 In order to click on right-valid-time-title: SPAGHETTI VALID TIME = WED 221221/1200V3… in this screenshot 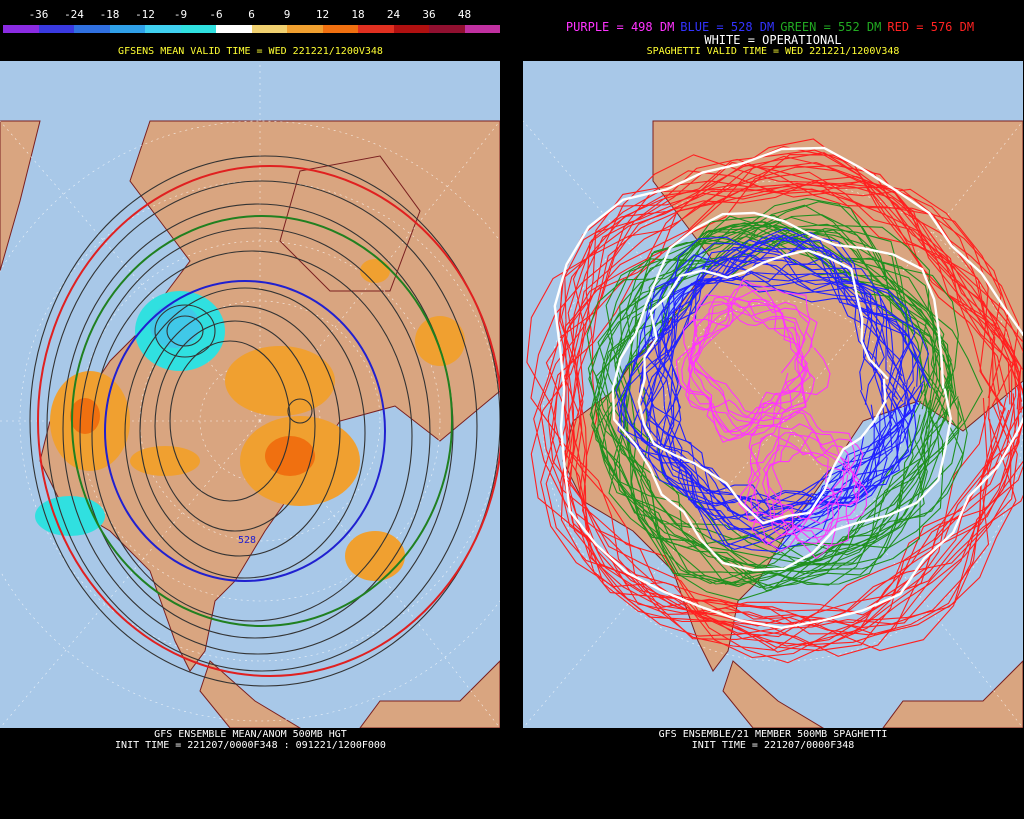, I will do `click(773, 51)`.